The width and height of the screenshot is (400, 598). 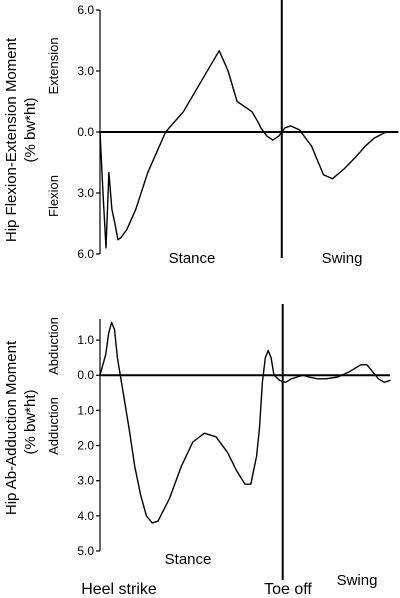 What do you see at coordinates (85, 375) in the screenshot?
I see `ab-adduction-y-tick-label: 0.0` at bounding box center [85, 375].